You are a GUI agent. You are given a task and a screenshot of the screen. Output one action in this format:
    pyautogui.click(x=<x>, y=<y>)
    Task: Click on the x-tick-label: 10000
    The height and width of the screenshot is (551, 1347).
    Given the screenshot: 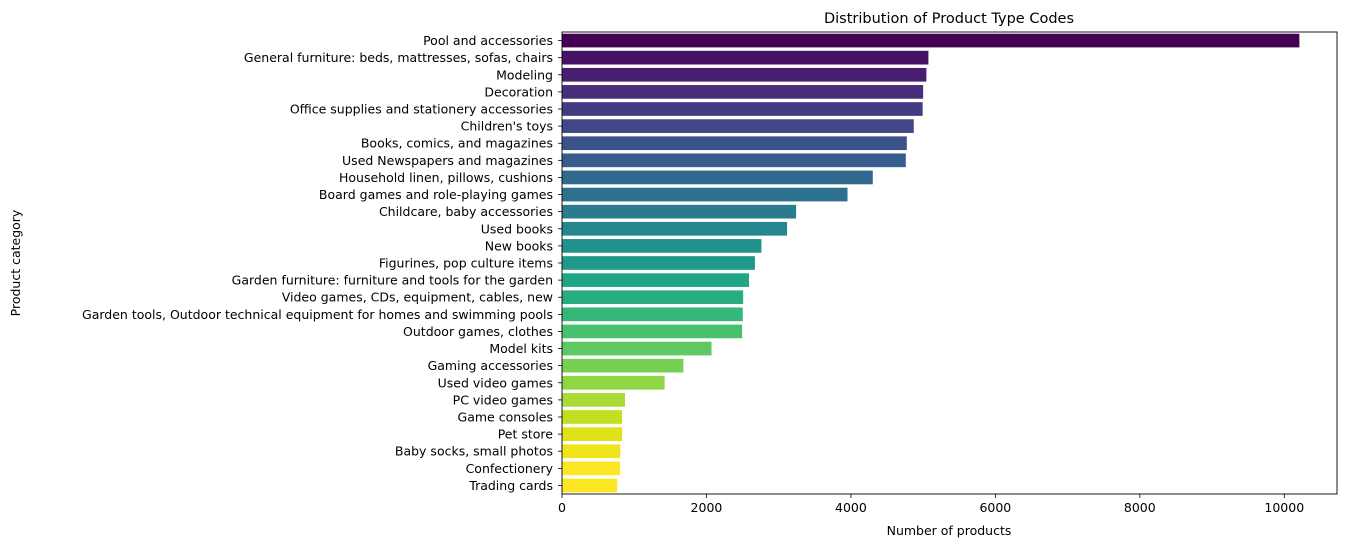 What is the action you would take?
    pyautogui.click(x=1284, y=507)
    